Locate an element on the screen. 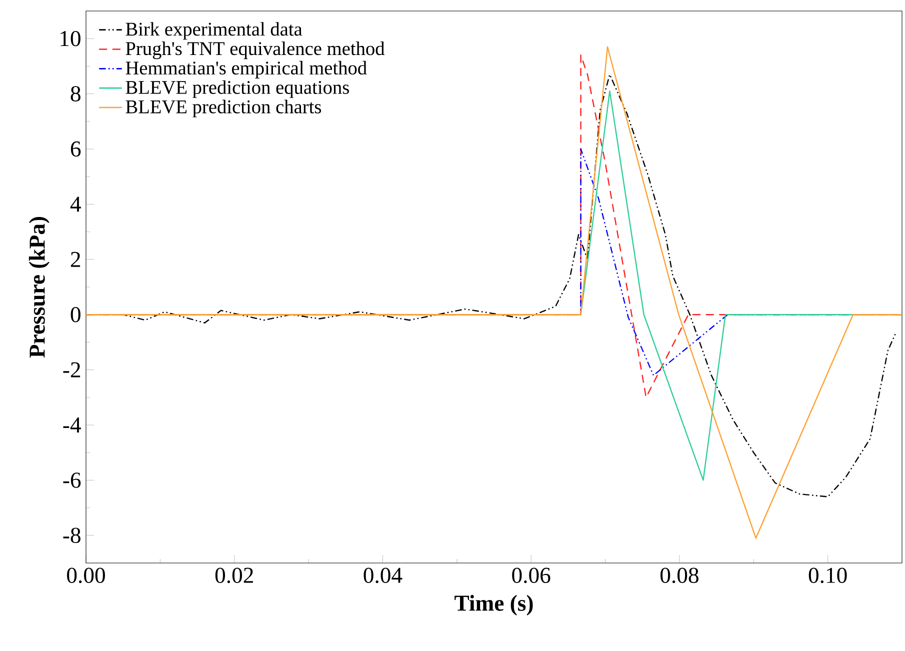 The width and height of the screenshot is (905, 651). y-tick-label: -8 is located at coordinates (71, 536).